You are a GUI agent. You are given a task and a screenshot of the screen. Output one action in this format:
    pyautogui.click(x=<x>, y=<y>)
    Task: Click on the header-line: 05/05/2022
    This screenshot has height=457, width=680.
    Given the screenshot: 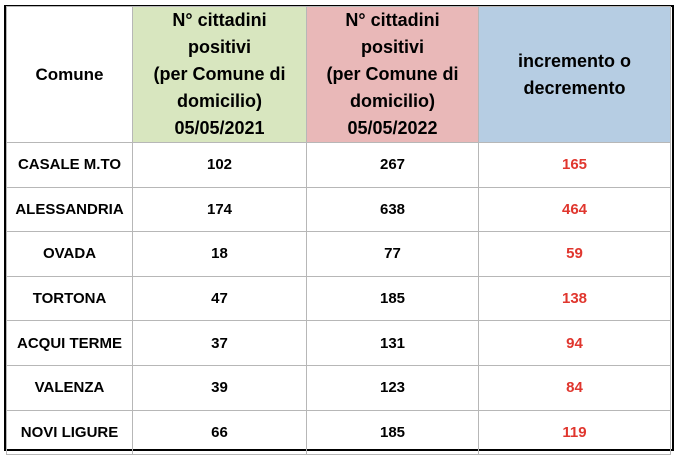 What is the action you would take?
    pyautogui.click(x=392, y=128)
    